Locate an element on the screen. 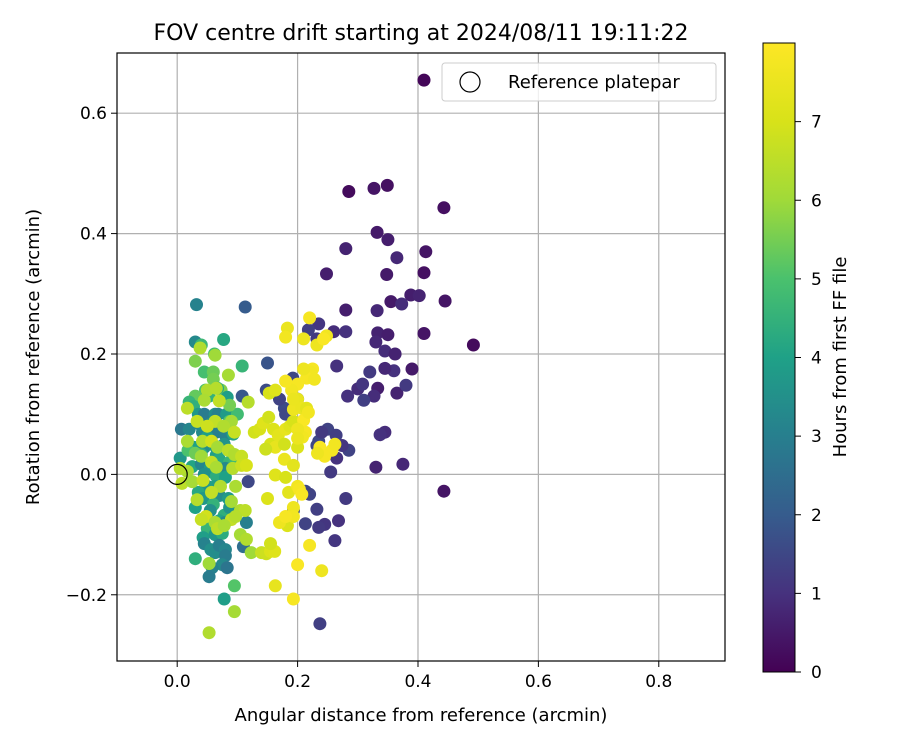  colorbar-tick-label: 0 is located at coordinates (816, 673).